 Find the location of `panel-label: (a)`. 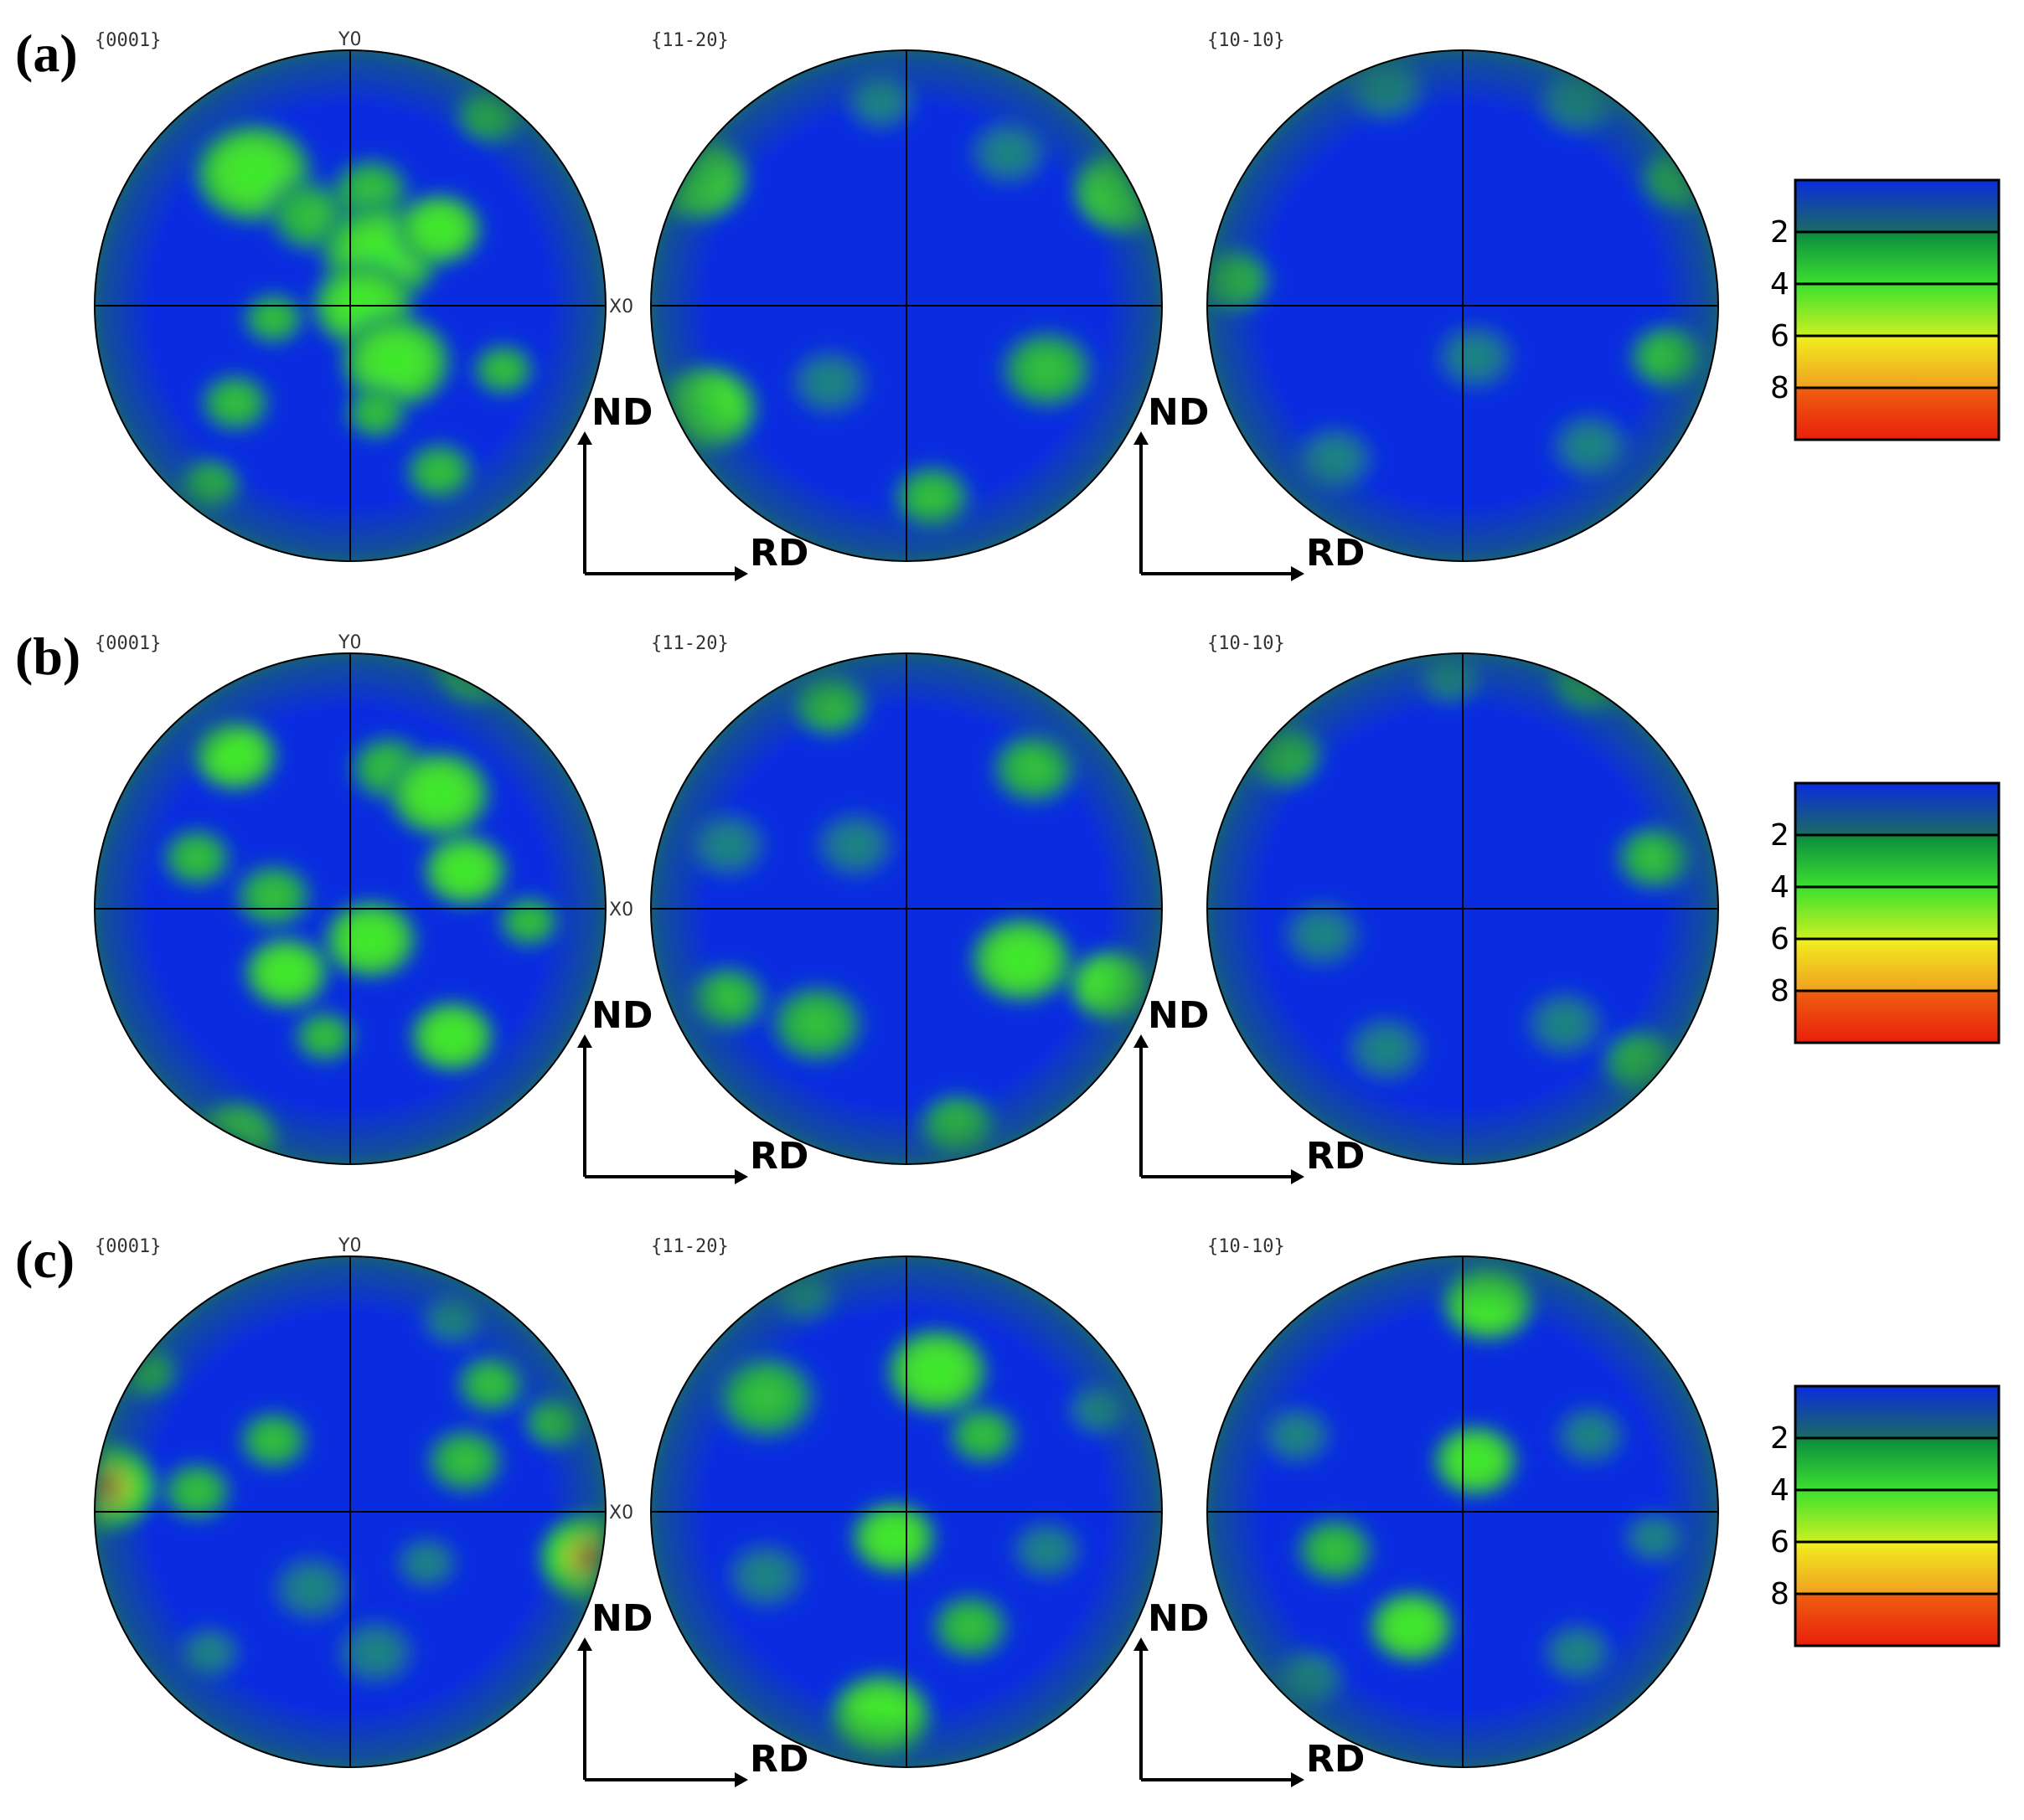

panel-label: (a) is located at coordinates (46, 53).